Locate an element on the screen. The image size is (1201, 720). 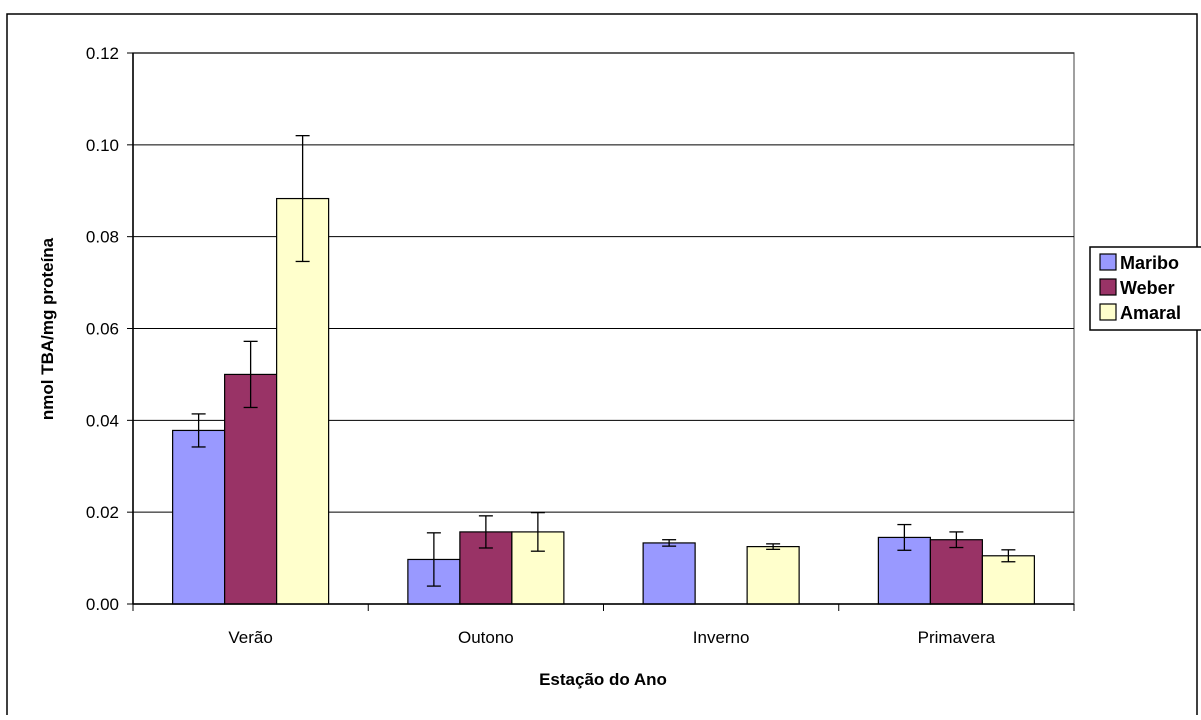
y-tick-label-6: 0.12 is located at coordinates (102, 53).